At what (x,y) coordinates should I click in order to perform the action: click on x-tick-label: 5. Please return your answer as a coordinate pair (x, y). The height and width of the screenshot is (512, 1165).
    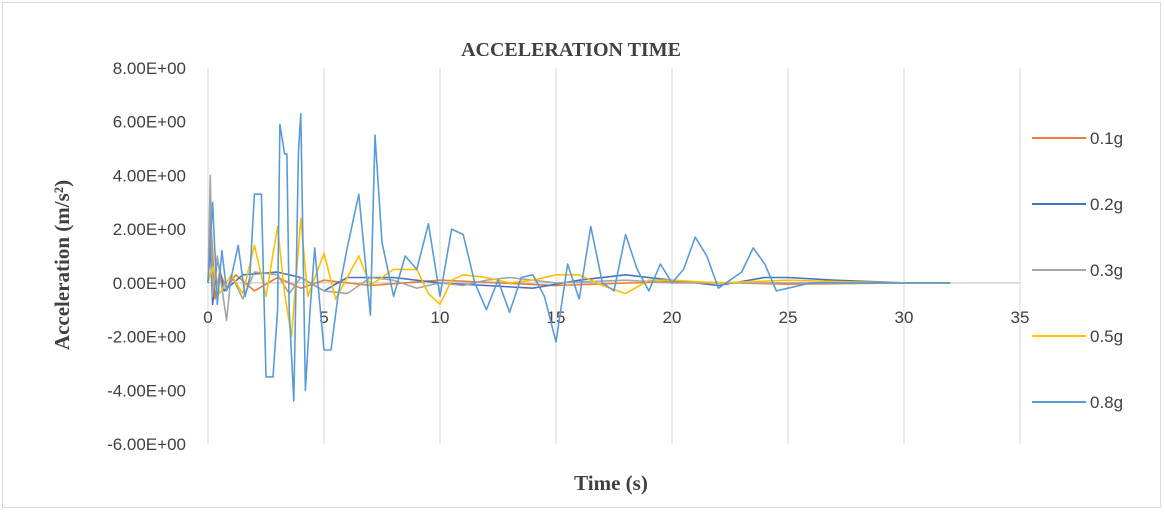
    Looking at the image, I should click on (323, 317).